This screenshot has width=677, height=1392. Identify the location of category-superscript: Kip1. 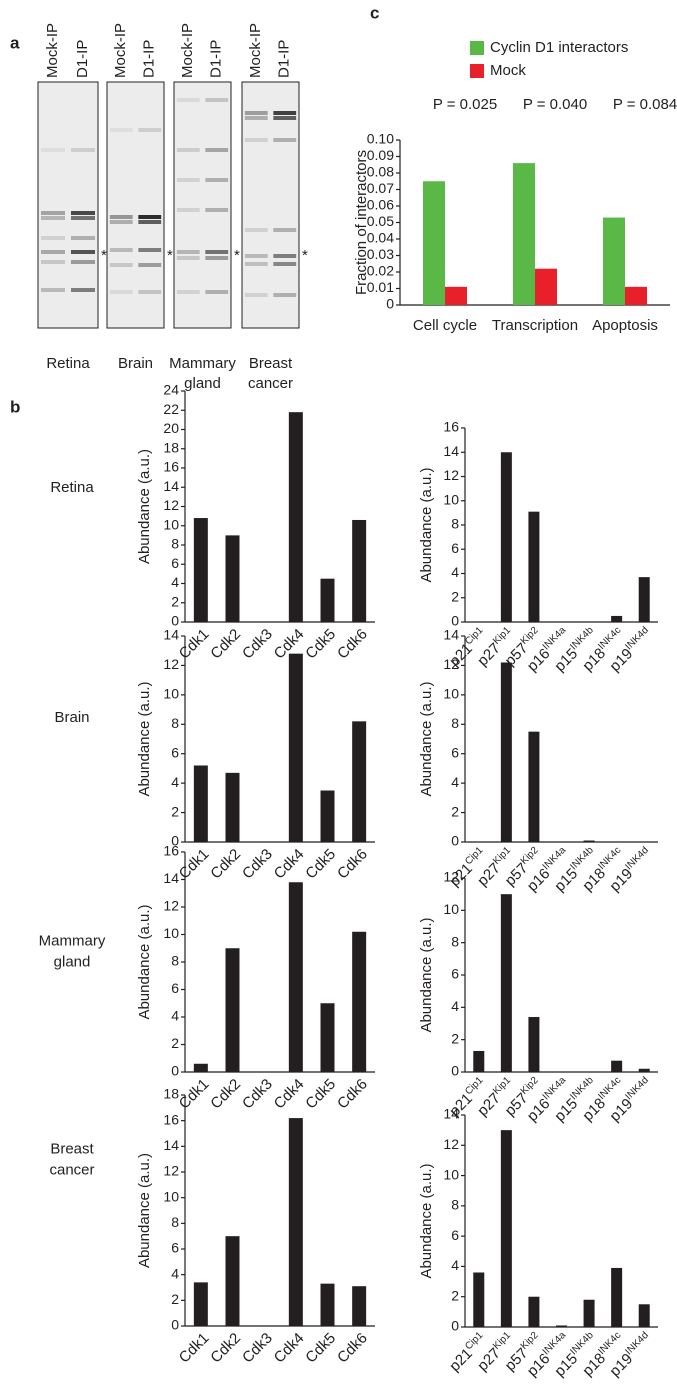
(502, 1085).